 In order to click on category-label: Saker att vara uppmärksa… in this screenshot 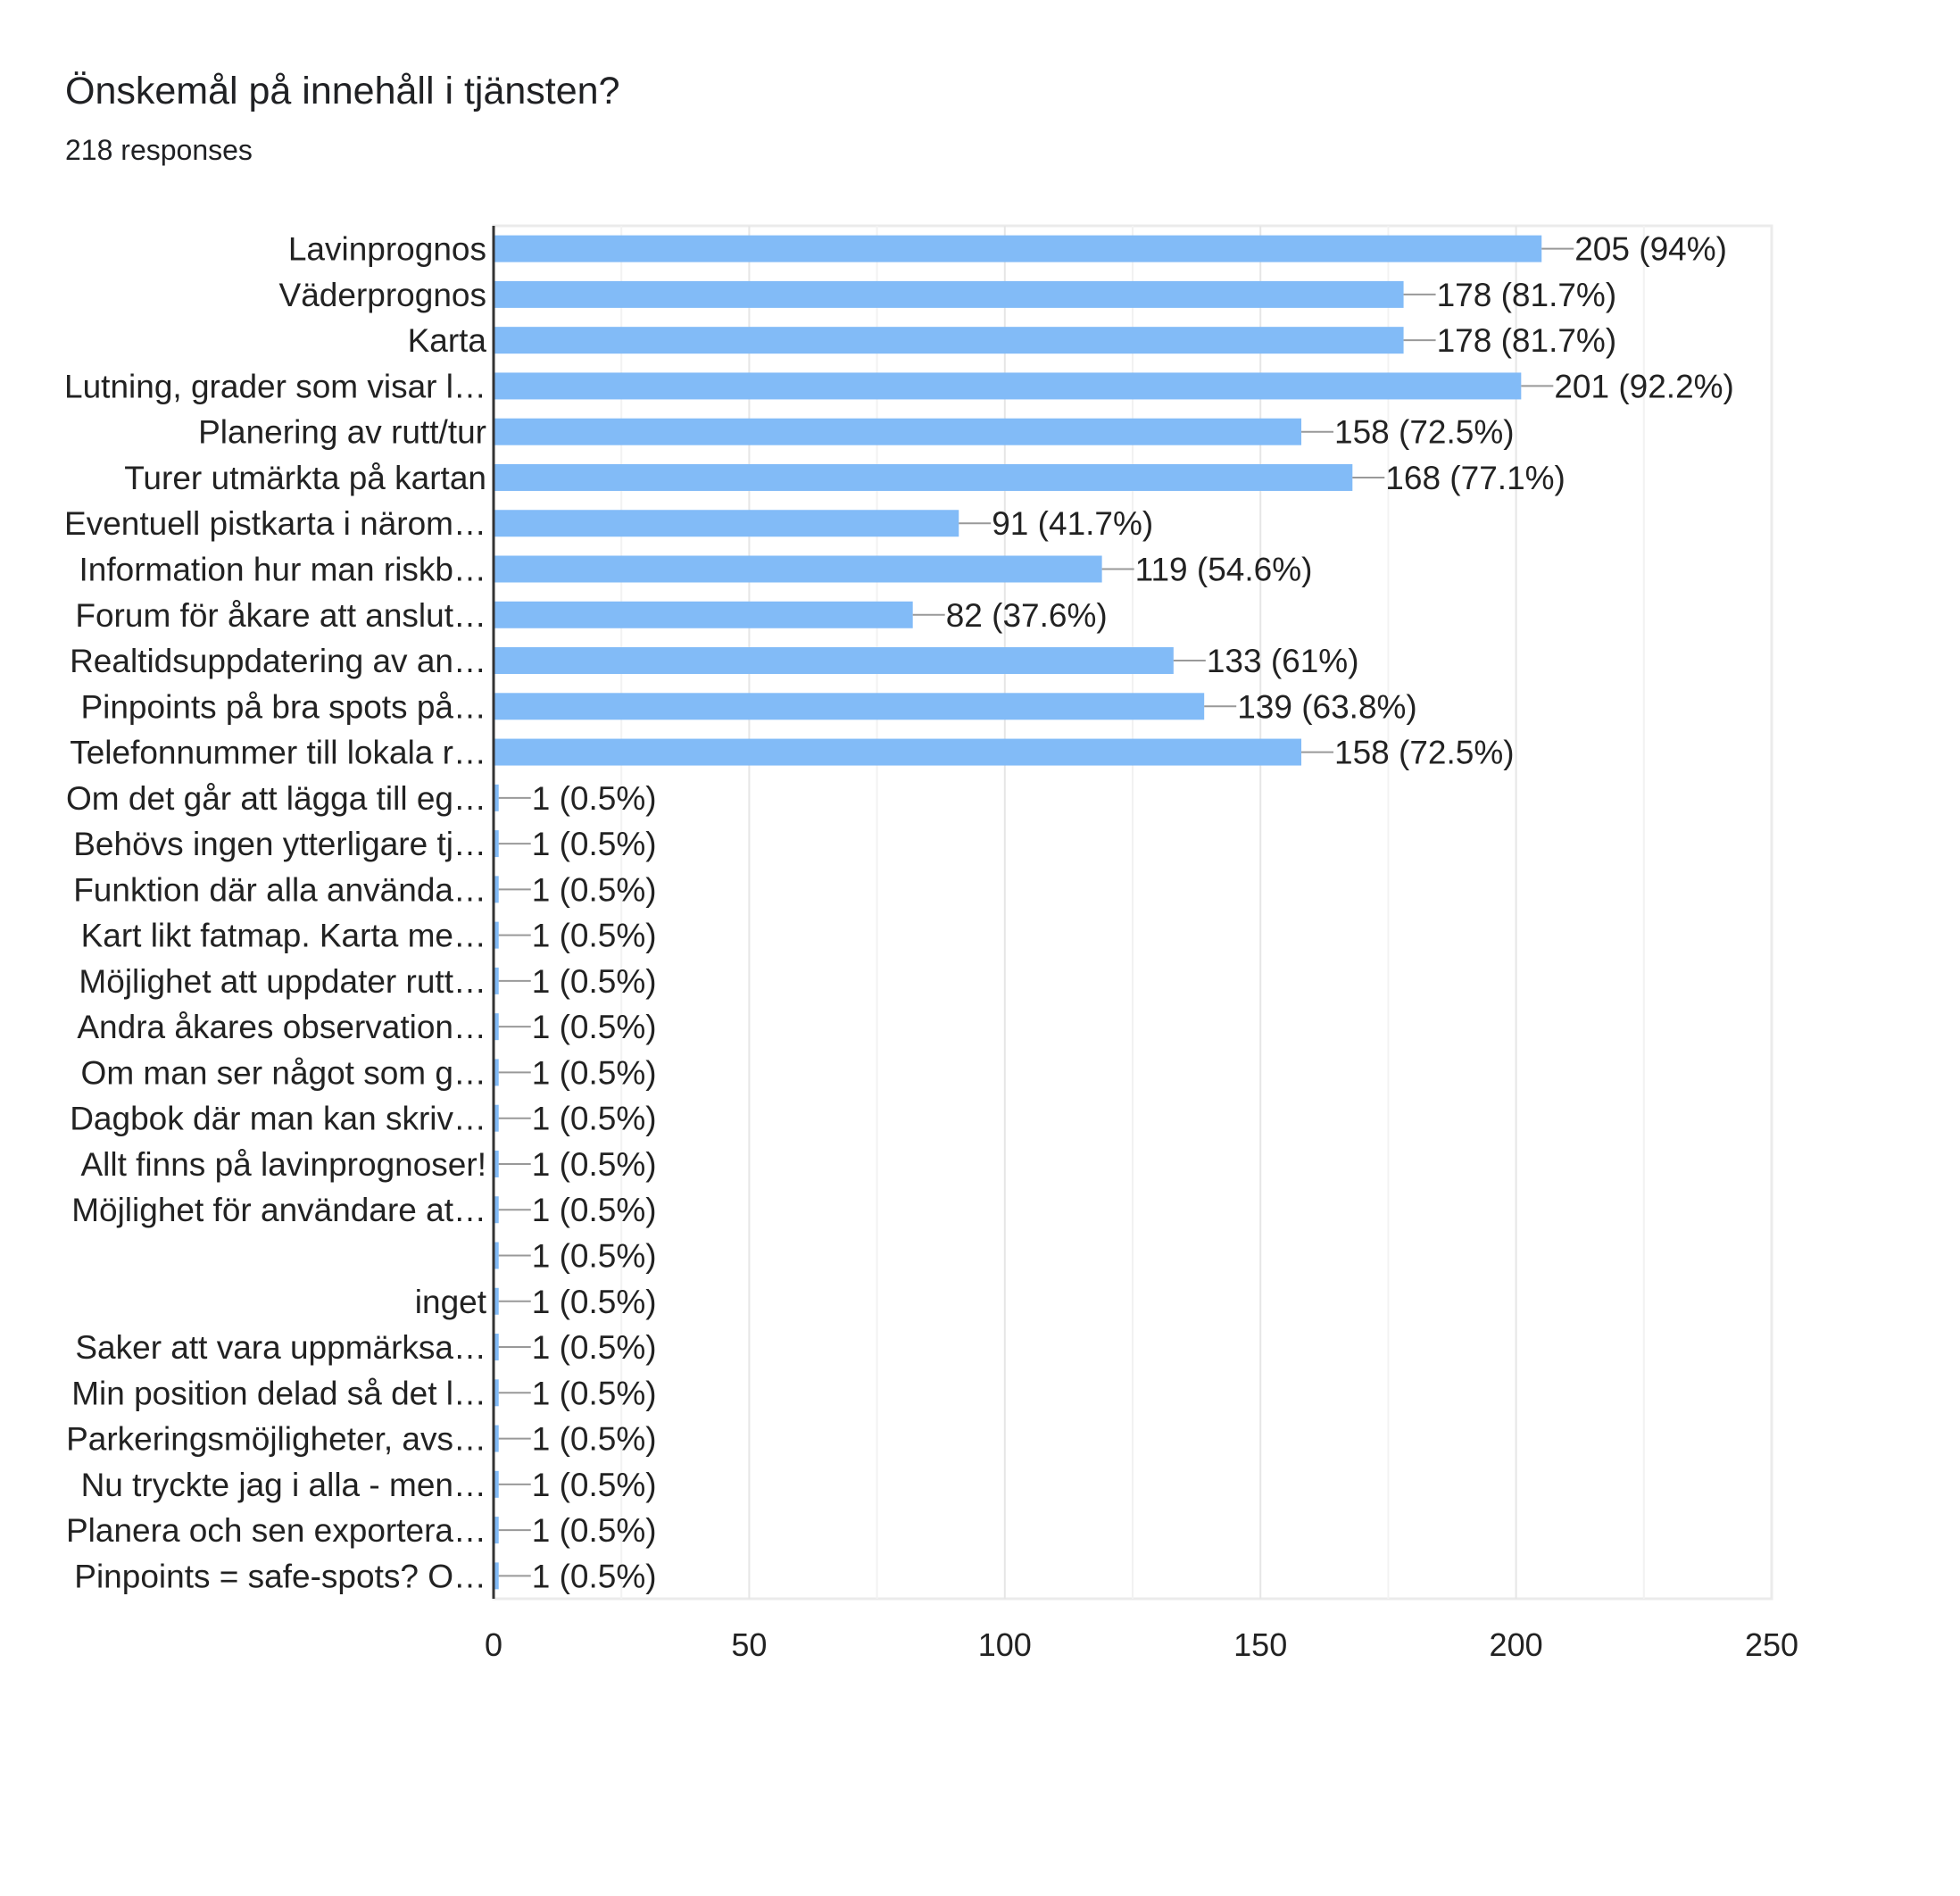, I will do `click(280, 1347)`.